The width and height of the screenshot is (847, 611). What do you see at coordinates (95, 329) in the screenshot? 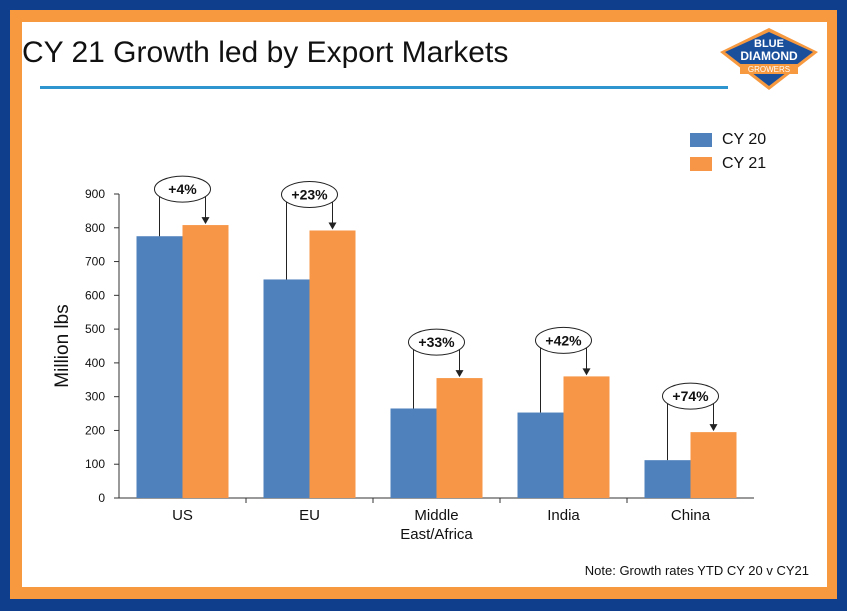
I see `y-tick-label: 500` at bounding box center [95, 329].